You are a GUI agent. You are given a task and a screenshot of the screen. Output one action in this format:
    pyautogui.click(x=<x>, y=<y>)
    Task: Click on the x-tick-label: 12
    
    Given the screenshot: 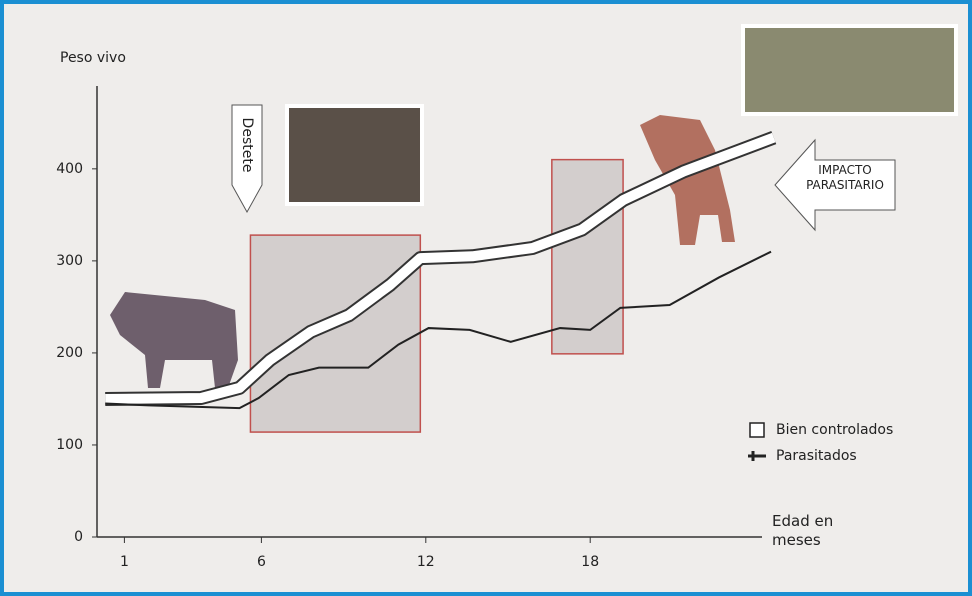 What is the action you would take?
    pyautogui.click(x=426, y=562)
    